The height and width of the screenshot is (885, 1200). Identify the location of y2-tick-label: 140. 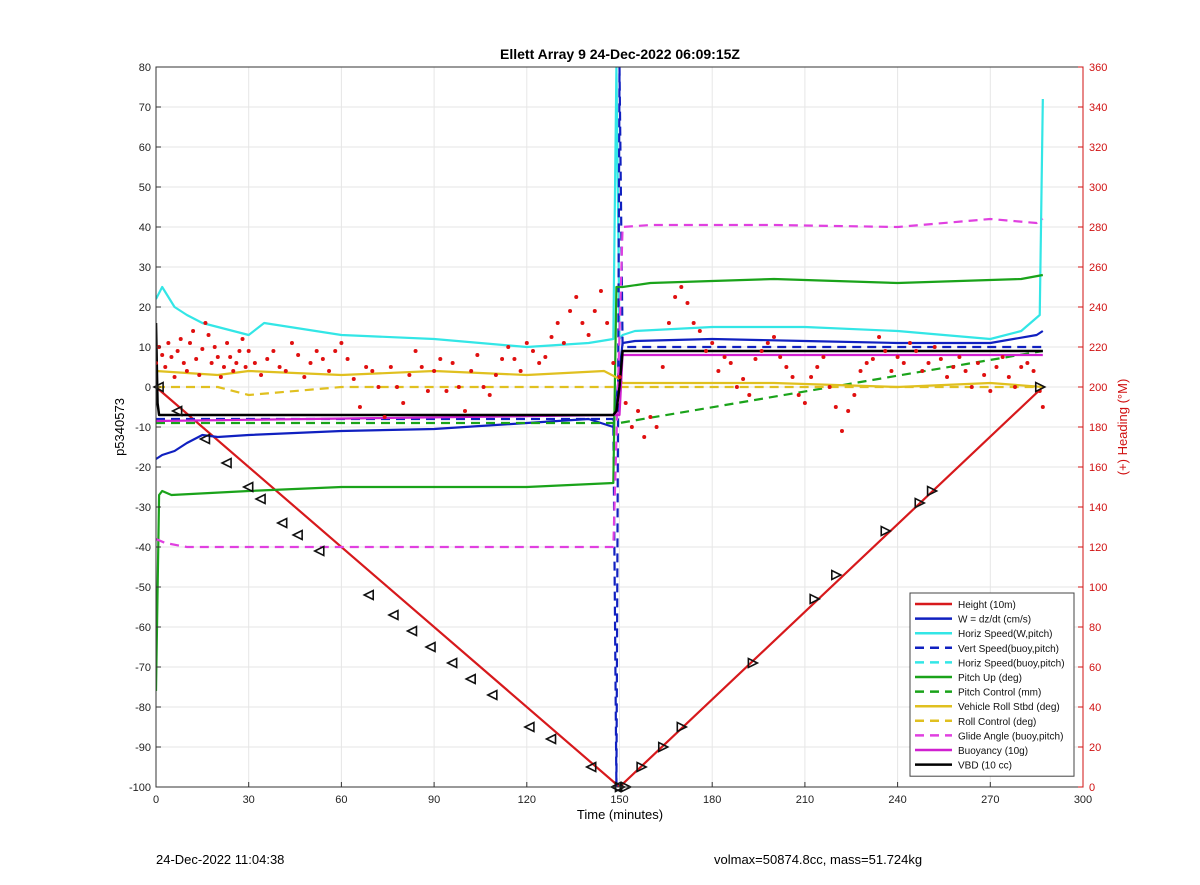
(1098, 508).